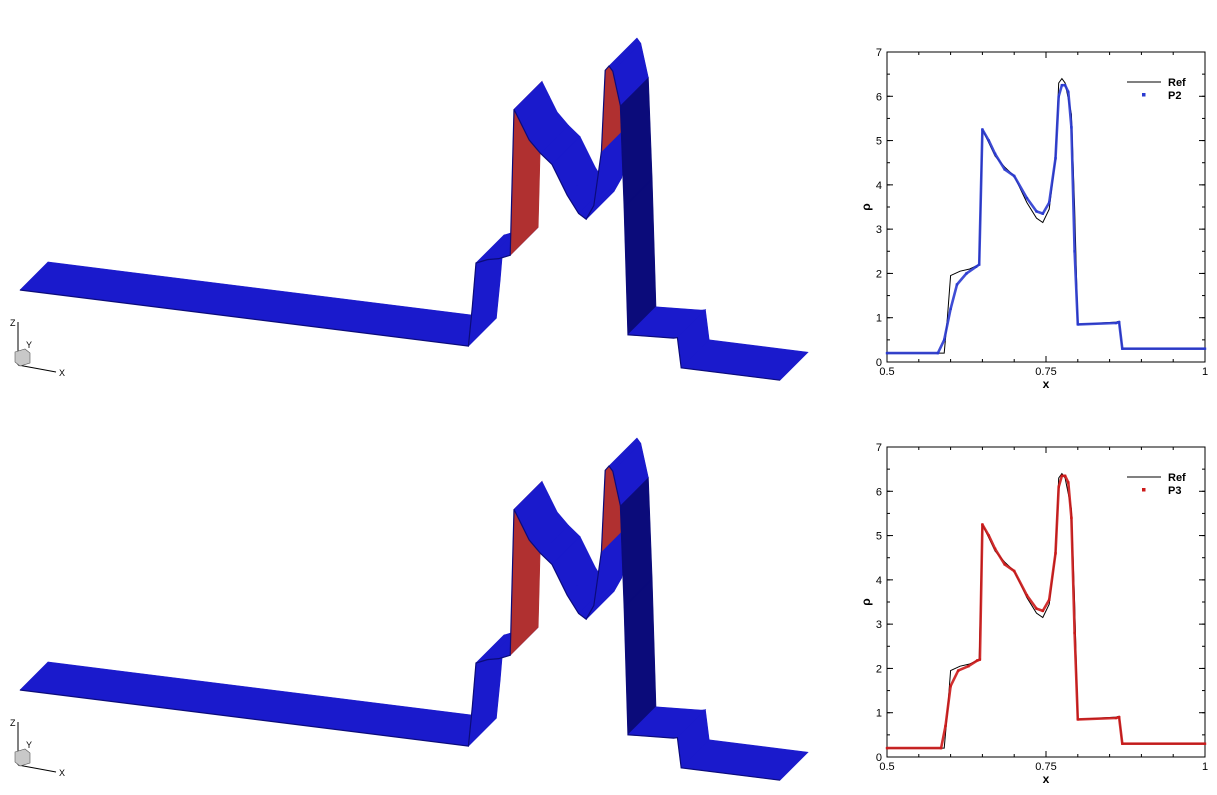  Describe the element at coordinates (1174, 491) in the screenshot. I see `legend-label: P3` at that location.